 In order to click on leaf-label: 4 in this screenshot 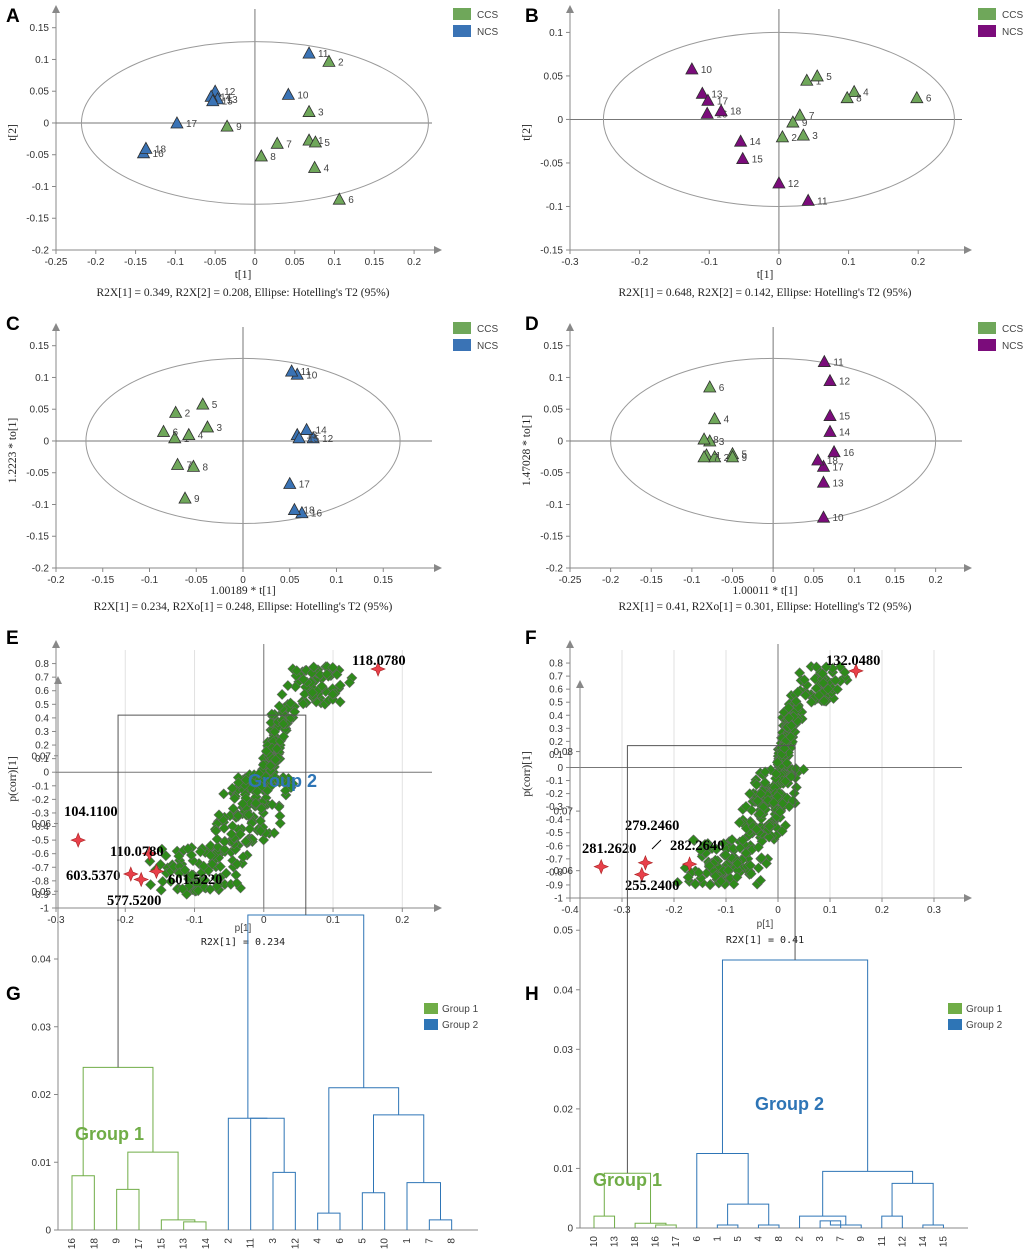, I will do `click(758, 1239)`.